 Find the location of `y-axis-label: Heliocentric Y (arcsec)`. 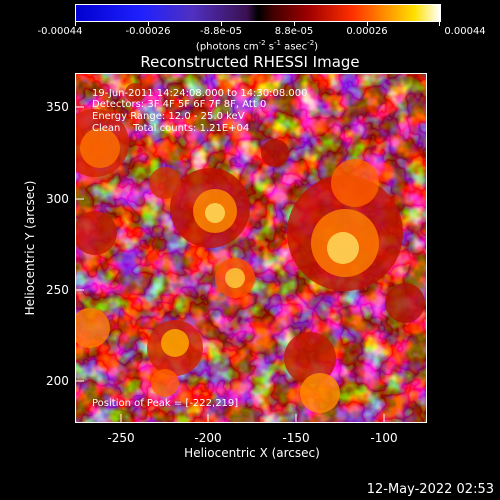

y-axis-label: Heliocentric Y (arcsec) is located at coordinates (30, 248).